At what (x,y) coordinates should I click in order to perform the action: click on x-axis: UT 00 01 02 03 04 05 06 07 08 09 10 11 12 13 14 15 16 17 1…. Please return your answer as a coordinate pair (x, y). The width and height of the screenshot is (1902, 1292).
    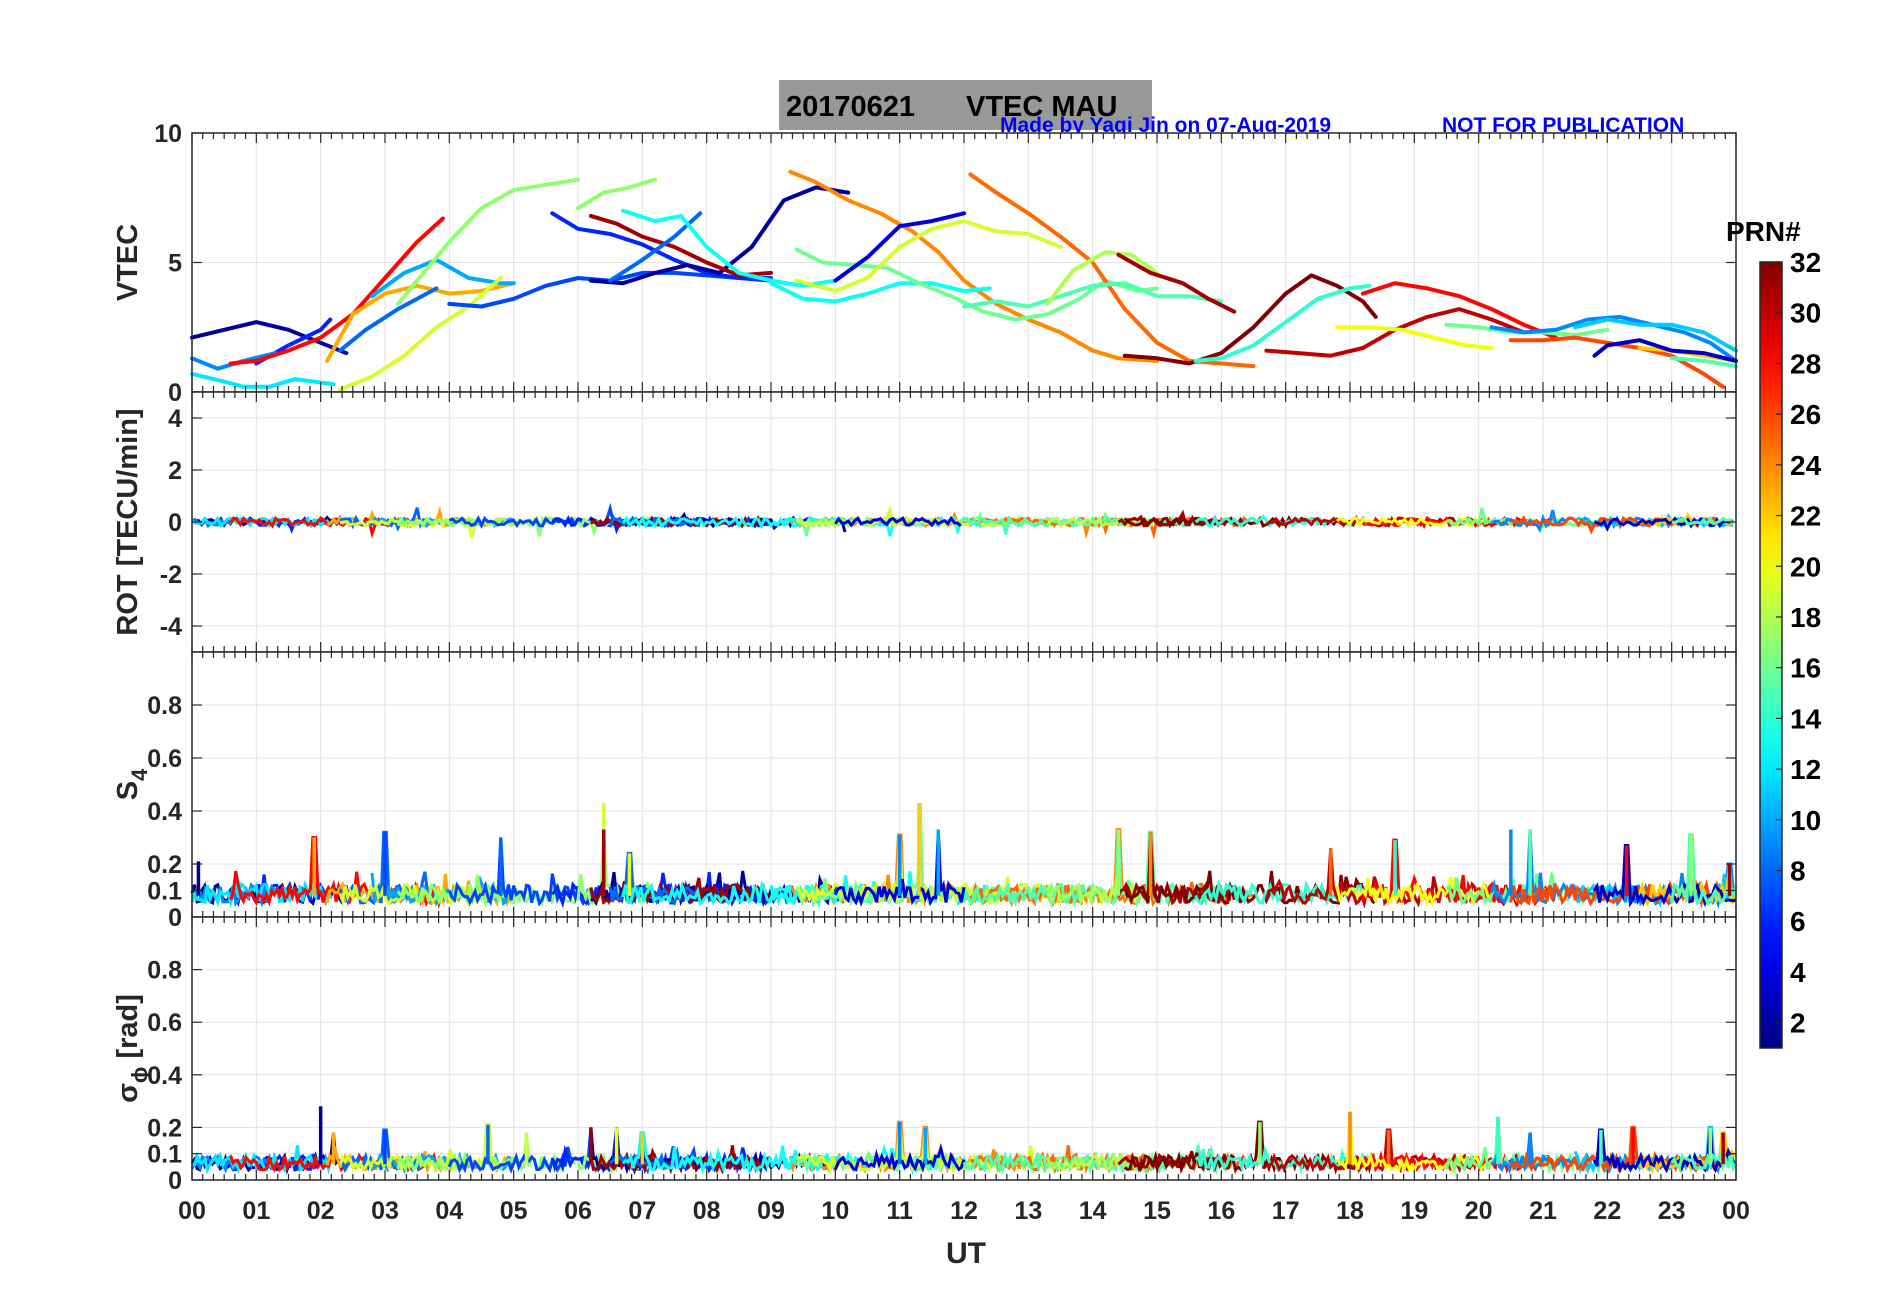
    Looking at the image, I should click on (964, 1233).